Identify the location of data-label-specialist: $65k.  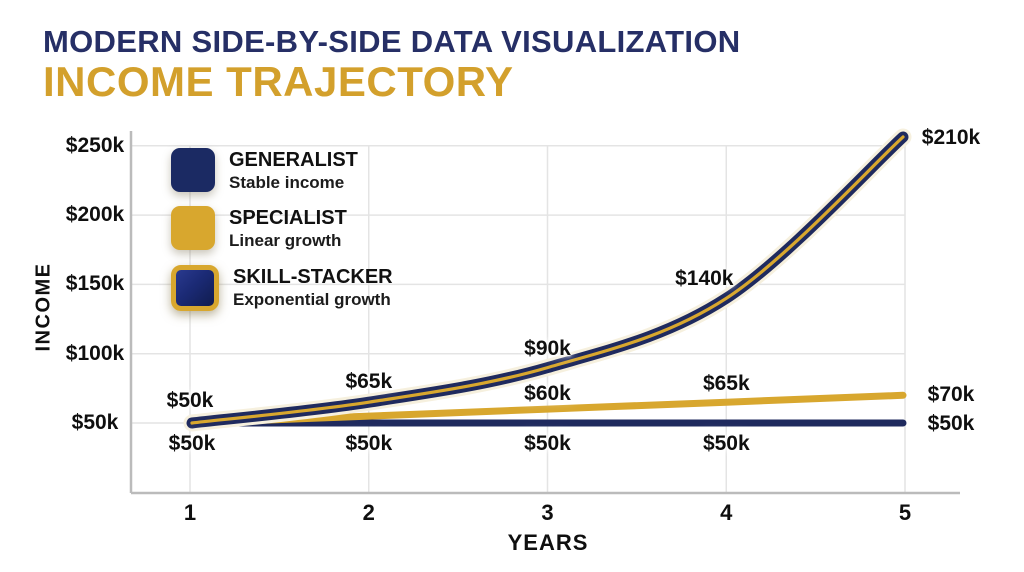
(726, 384).